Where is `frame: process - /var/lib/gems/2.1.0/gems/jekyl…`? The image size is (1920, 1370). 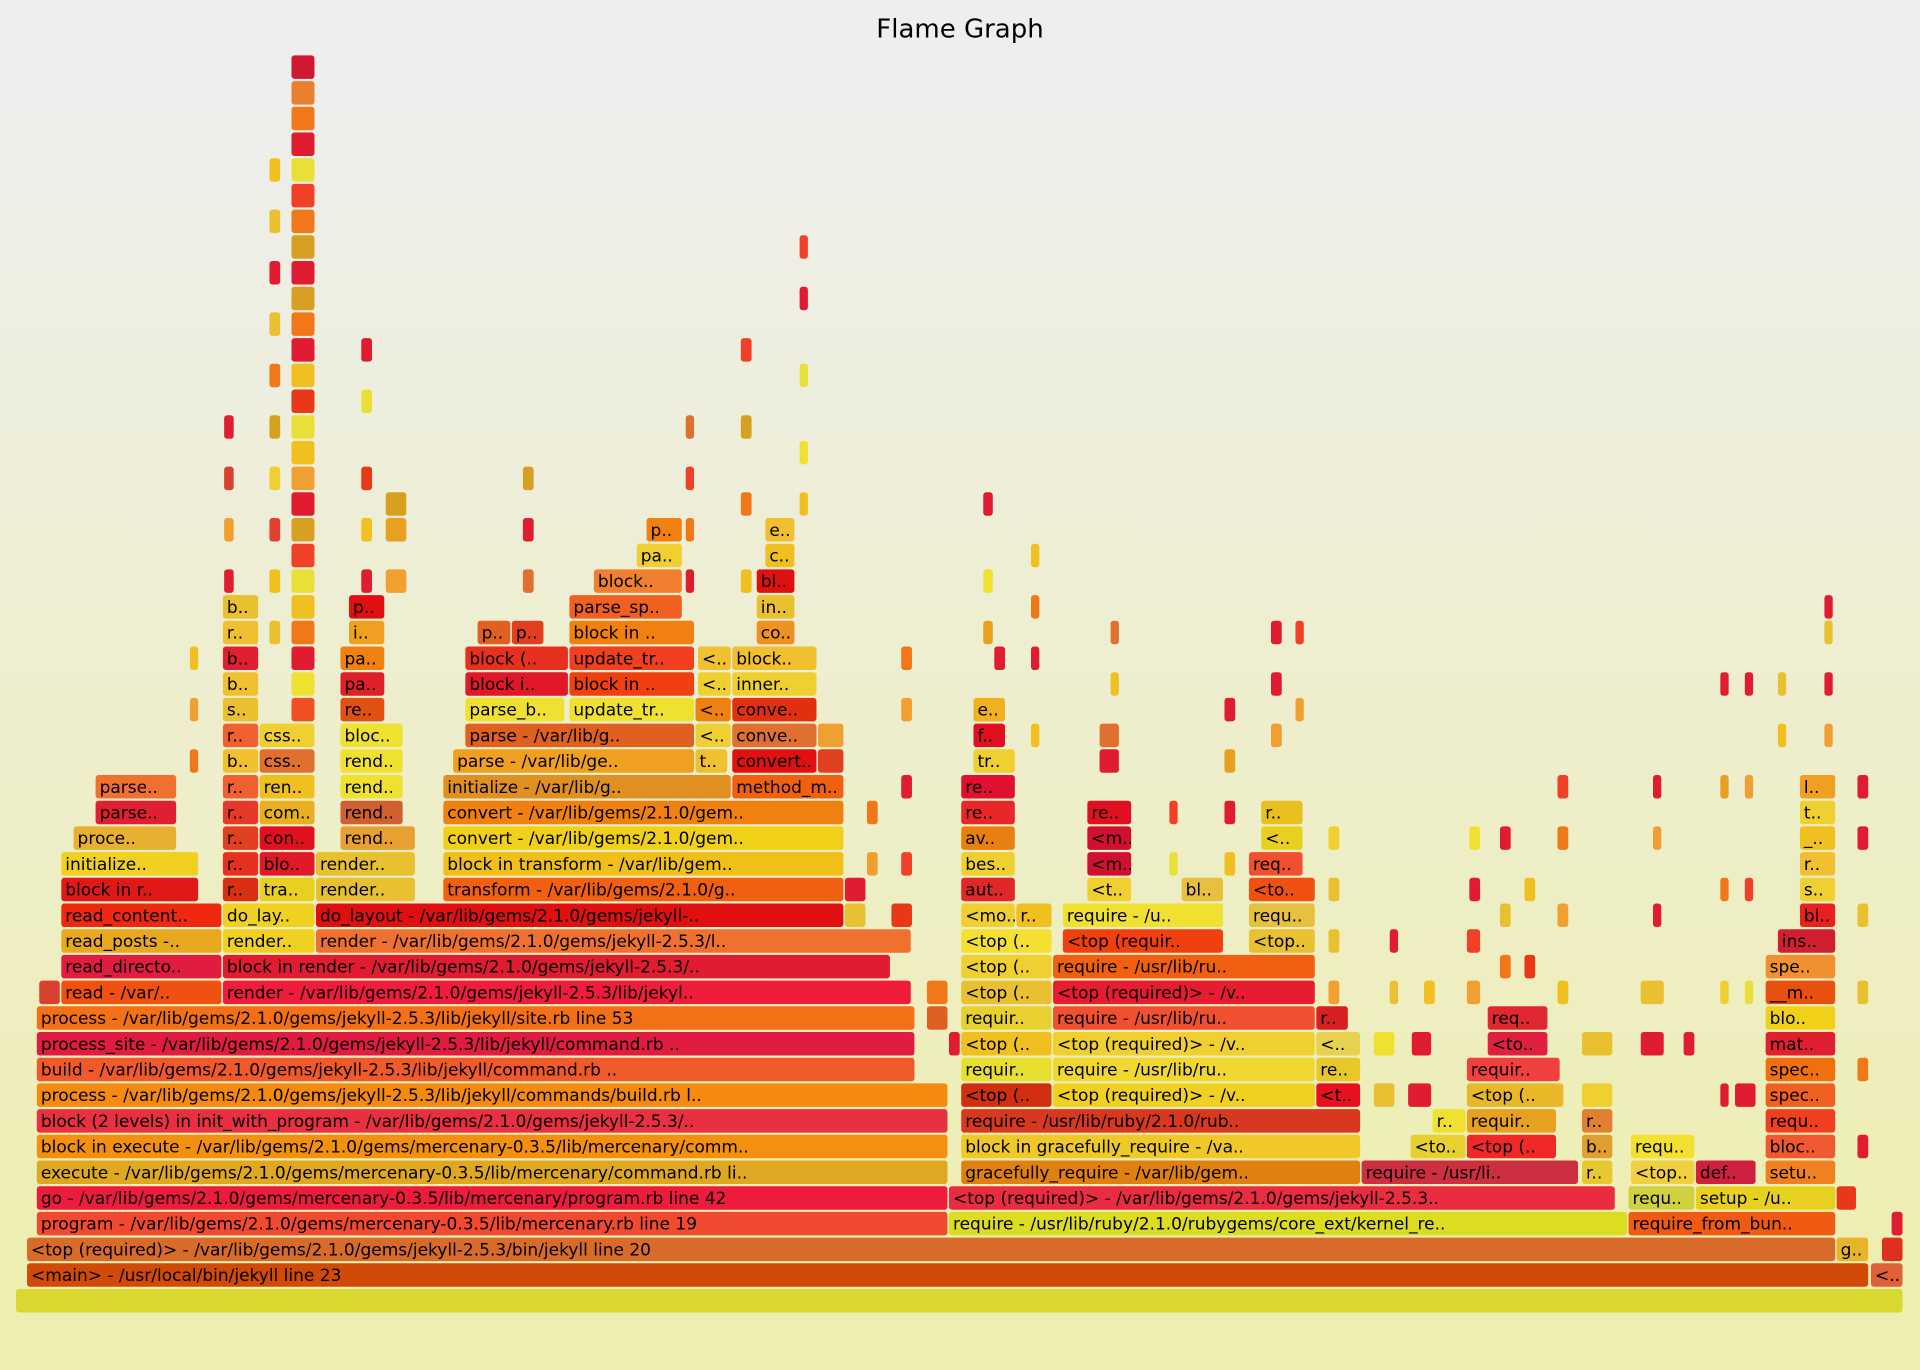
frame: process - /var/lib/gems/2.1.0/gems/jekyl… is located at coordinates (475, 1018).